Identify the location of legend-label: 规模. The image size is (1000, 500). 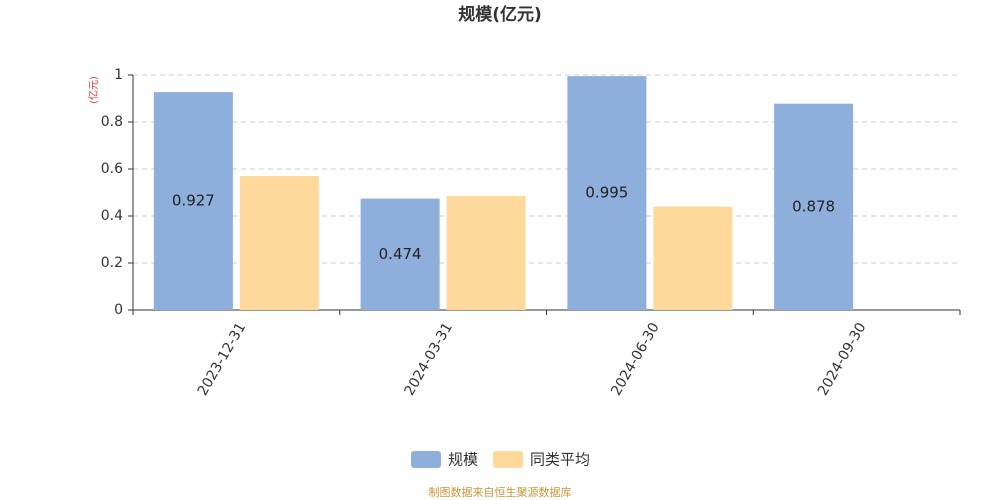
(463, 460).